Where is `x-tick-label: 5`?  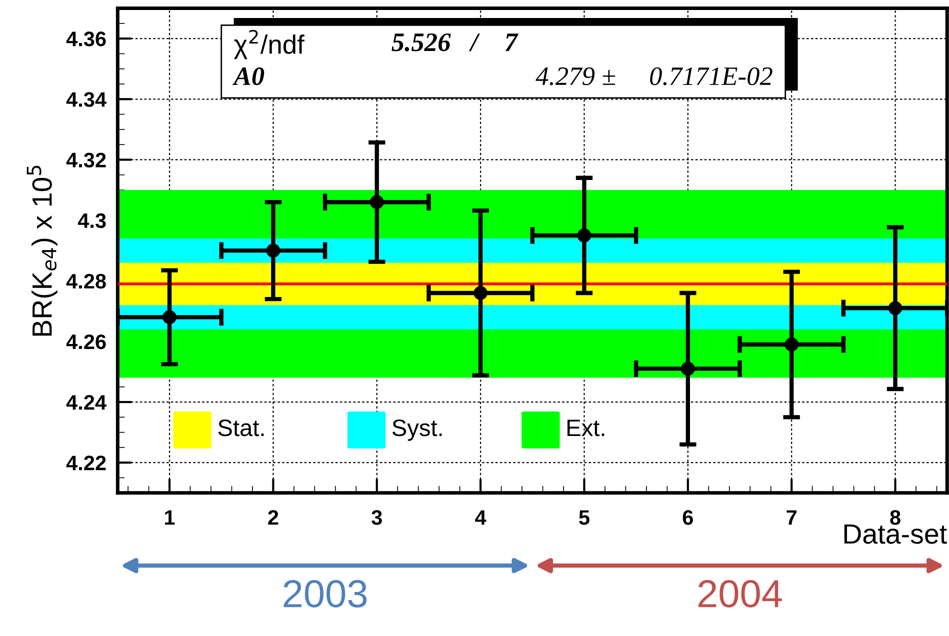
x-tick-label: 5 is located at coordinates (584, 517).